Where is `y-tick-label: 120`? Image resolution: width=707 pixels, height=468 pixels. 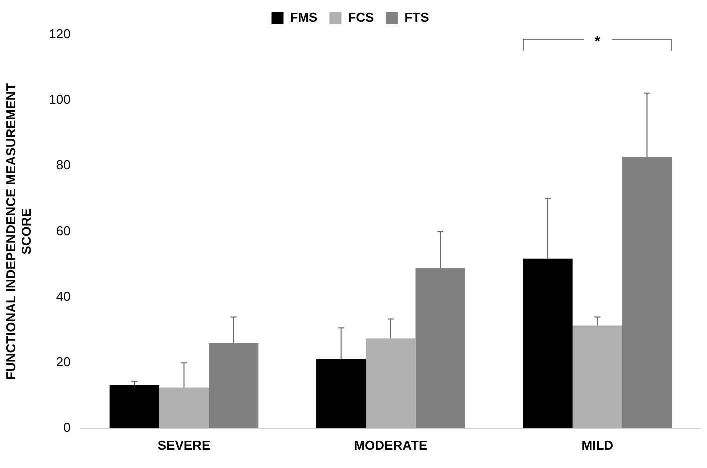
y-tick-label: 120 is located at coordinates (60, 34).